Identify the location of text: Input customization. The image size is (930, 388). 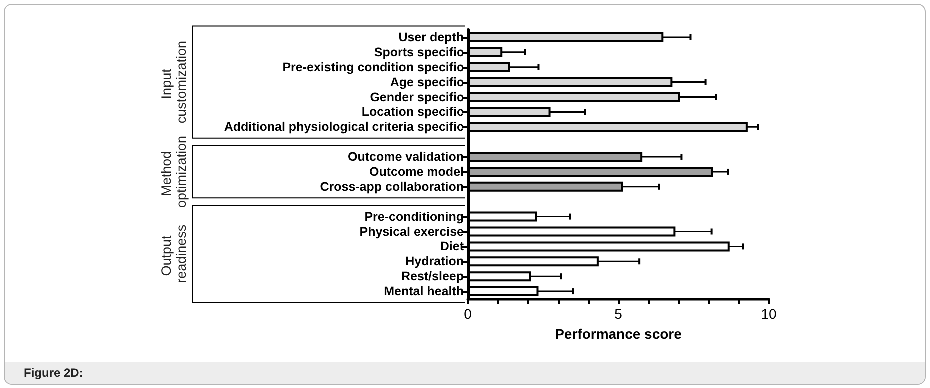
(174, 82).